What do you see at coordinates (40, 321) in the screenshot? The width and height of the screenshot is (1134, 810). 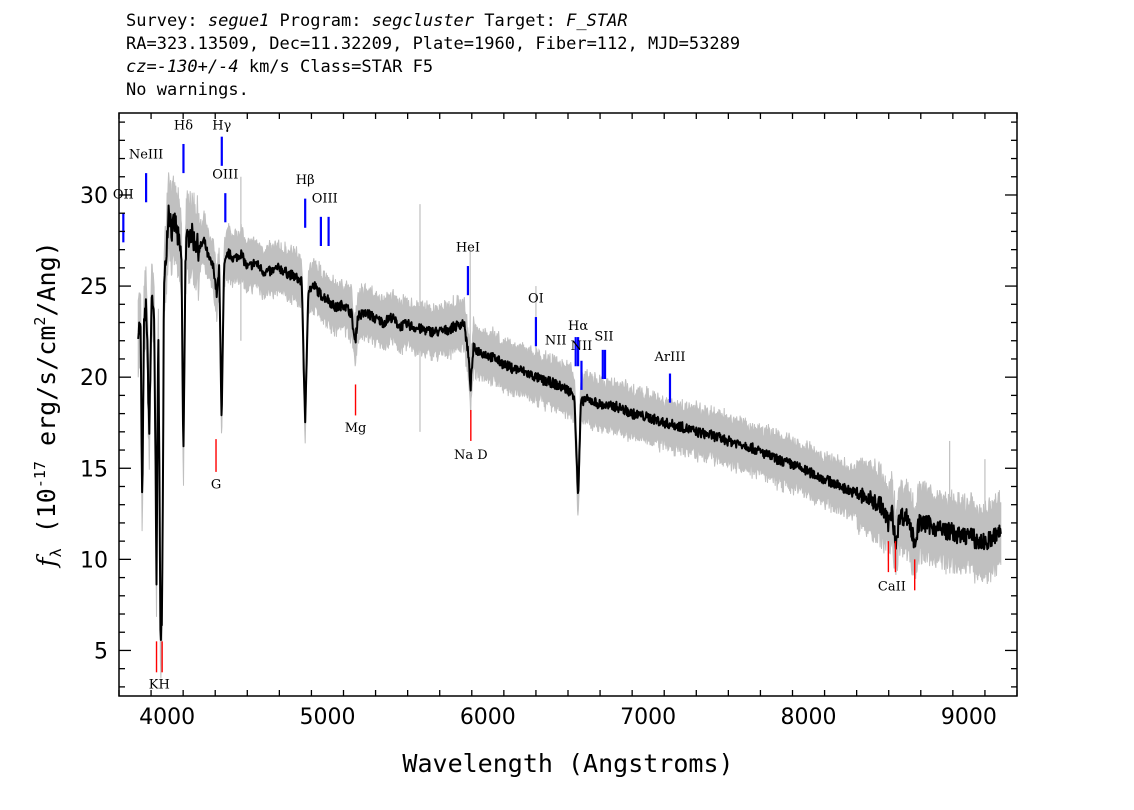 I see `ylabel-part-3: 2` at bounding box center [40, 321].